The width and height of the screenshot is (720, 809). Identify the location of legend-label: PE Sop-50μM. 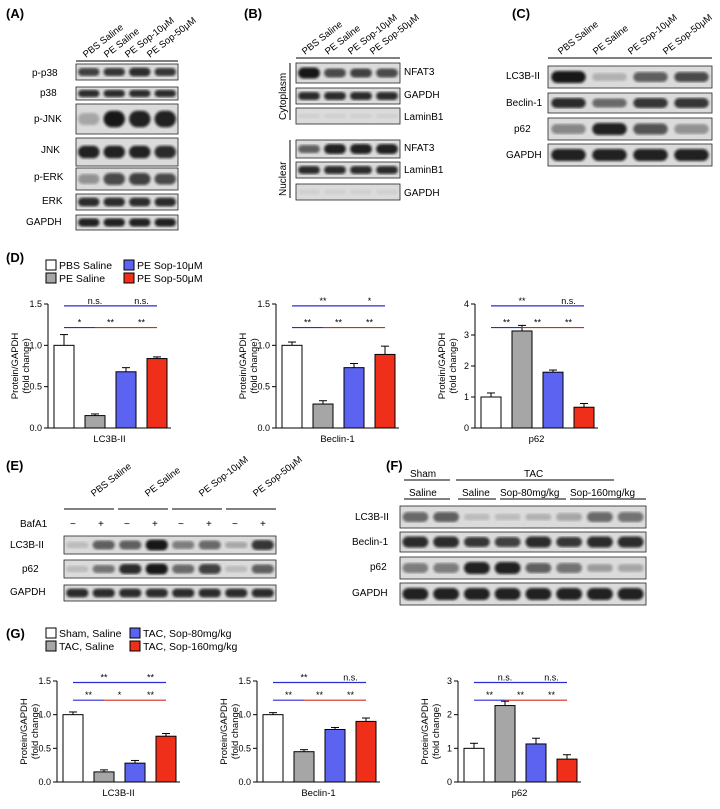
(170, 279).